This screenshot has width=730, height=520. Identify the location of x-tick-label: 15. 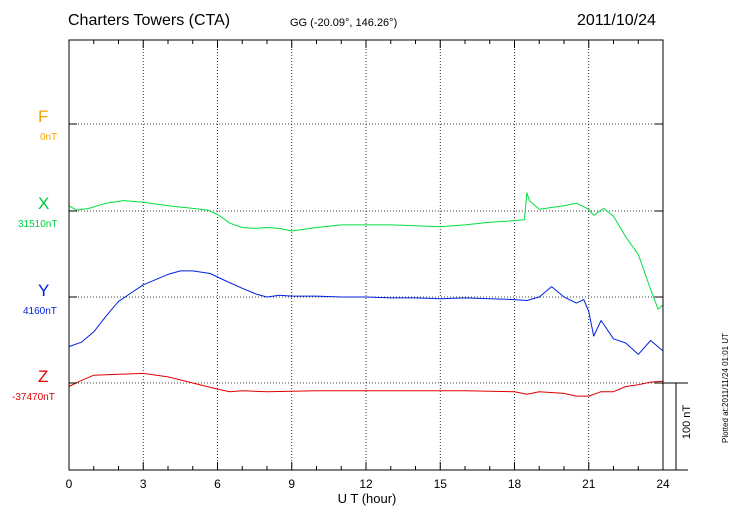
(441, 484).